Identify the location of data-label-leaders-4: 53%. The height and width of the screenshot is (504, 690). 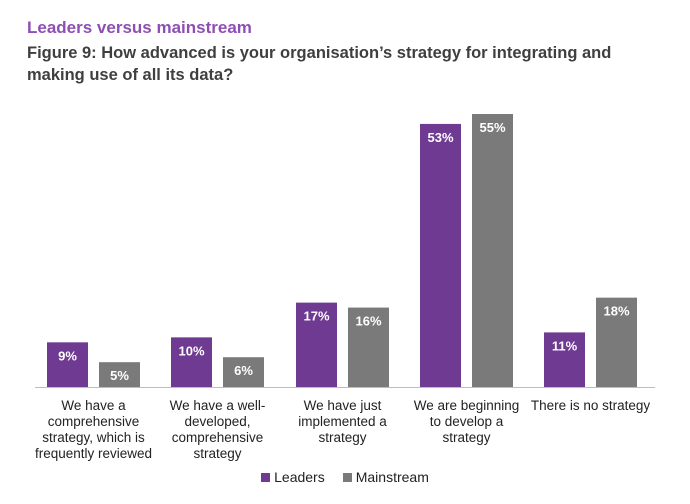
(440, 137).